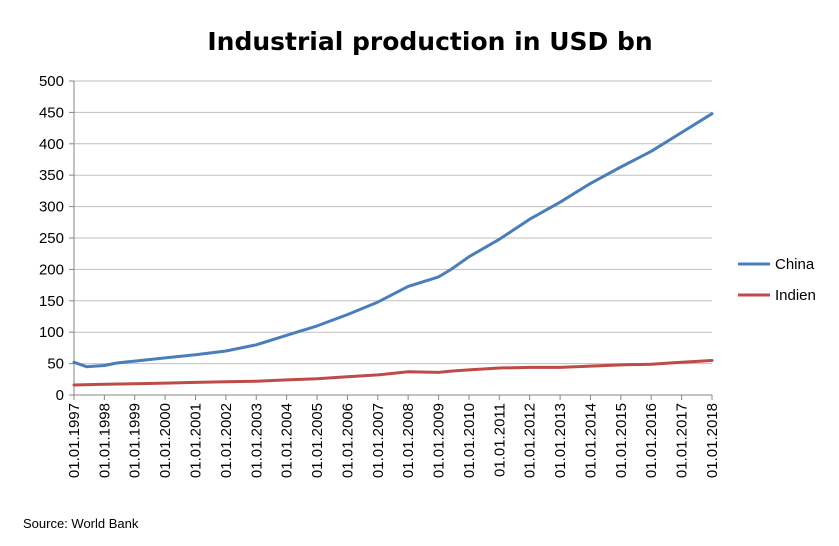 Image resolution: width=839 pixels, height=546 pixels. Describe the element at coordinates (777, 280) in the screenshot. I see `legend: China Indien` at that location.